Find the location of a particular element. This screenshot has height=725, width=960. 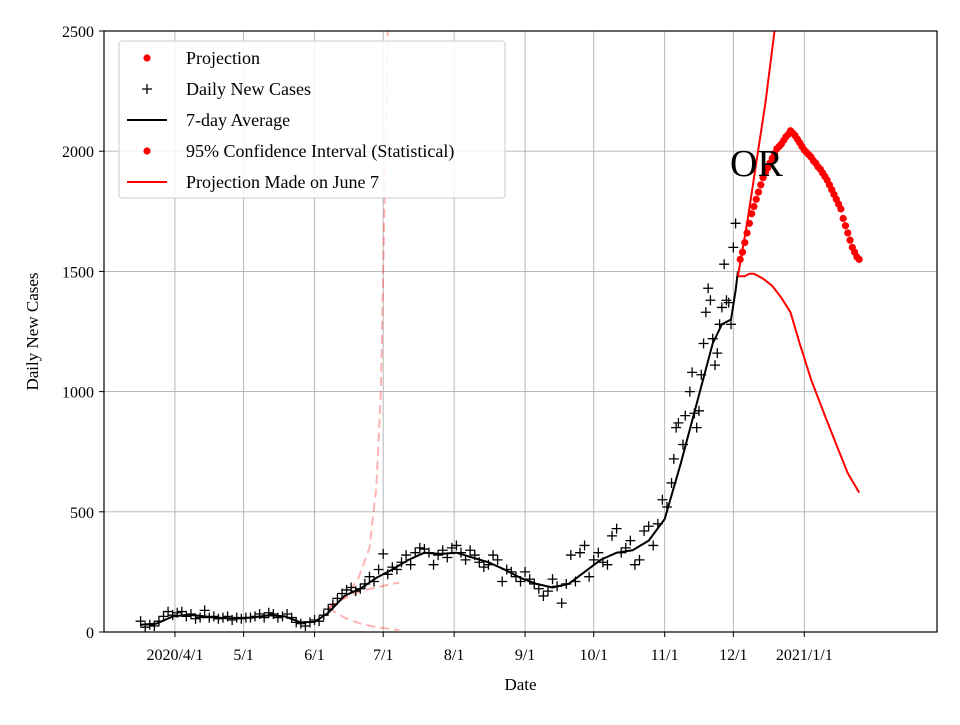

legend-label: Projection is located at coordinates (223, 58).